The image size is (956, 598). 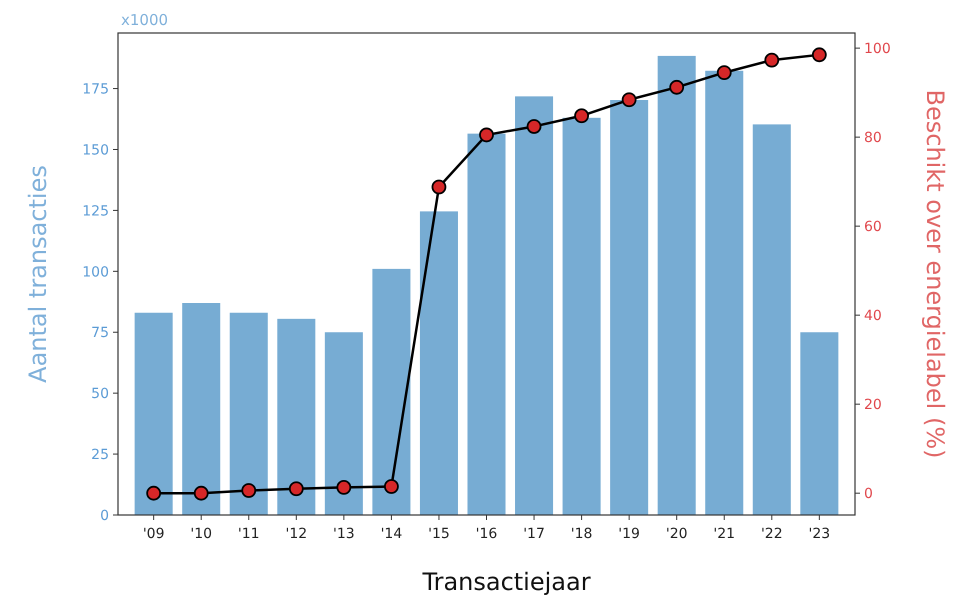 What do you see at coordinates (100, 455) in the screenshot?
I see `y-tick-label: 25` at bounding box center [100, 455].